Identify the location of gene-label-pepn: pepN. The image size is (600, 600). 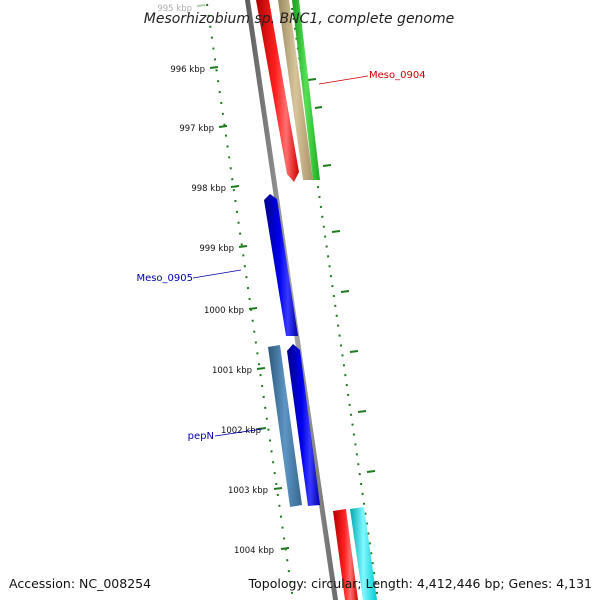
(225, 435).